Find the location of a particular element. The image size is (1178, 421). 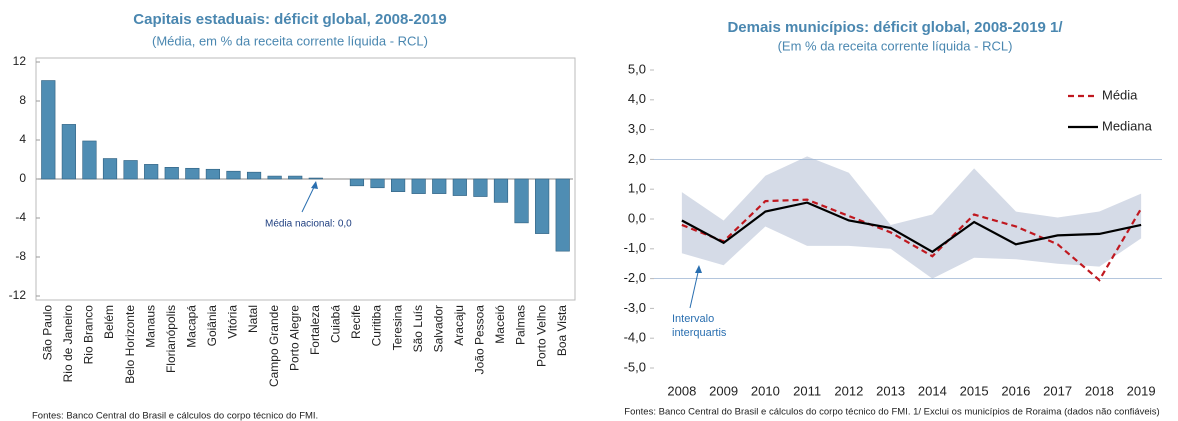

x-tick-label: Palmas is located at coordinates (521, 325).